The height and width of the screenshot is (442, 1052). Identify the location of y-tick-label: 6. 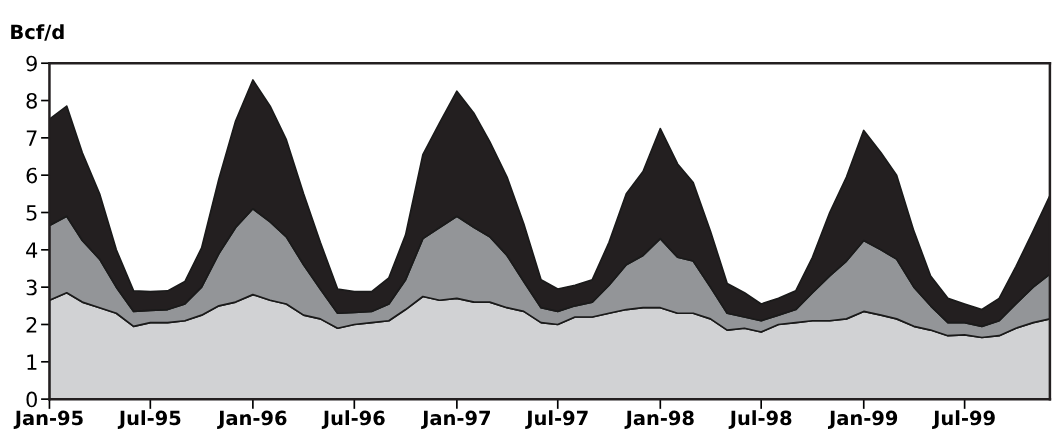
(32, 175).